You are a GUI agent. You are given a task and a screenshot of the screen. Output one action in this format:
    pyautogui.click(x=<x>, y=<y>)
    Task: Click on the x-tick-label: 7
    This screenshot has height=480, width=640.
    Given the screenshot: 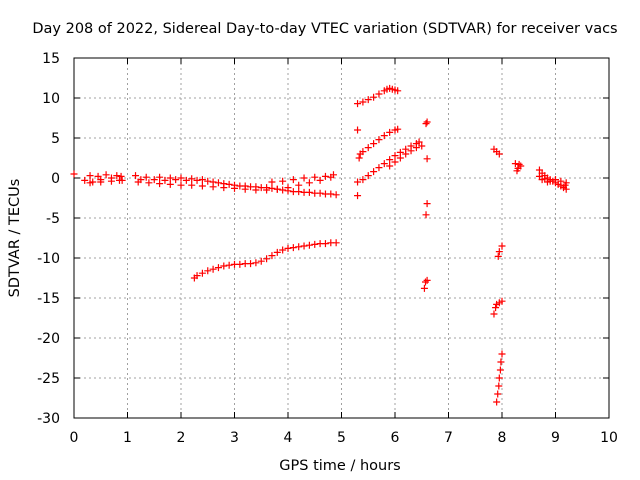 What is the action you would take?
    pyautogui.click(x=448, y=438)
    